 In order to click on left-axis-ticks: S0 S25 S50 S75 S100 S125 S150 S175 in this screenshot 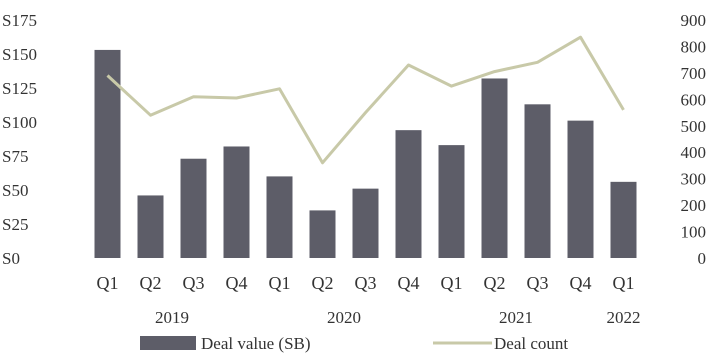, I will do `click(19, 139)`.